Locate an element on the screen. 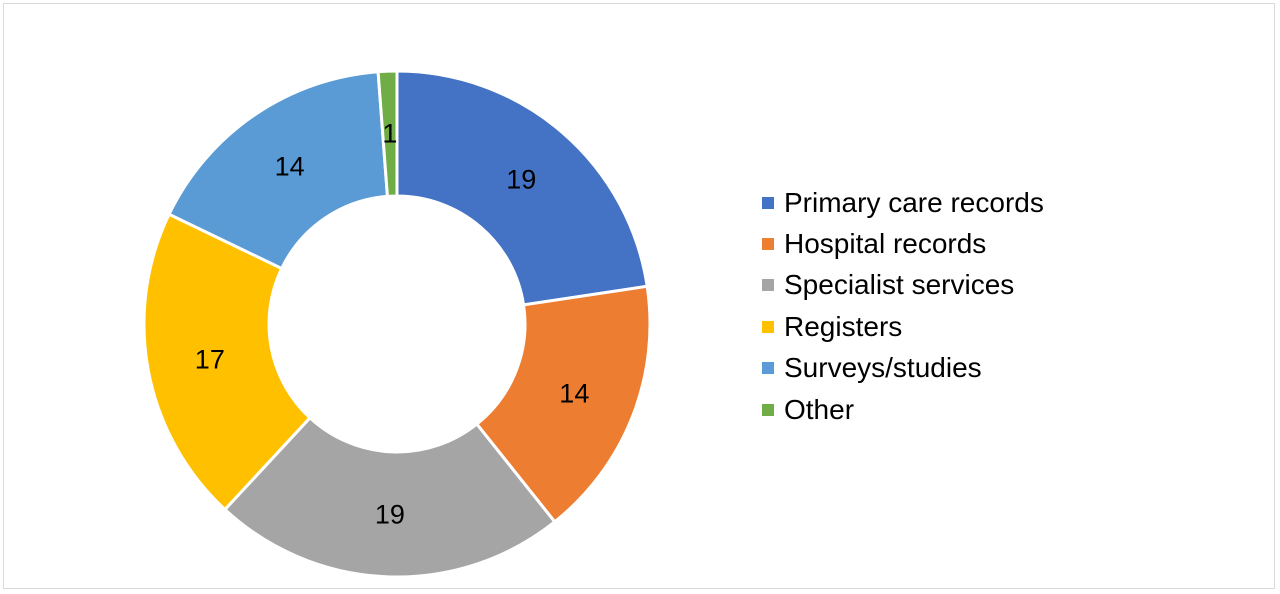 The width and height of the screenshot is (1280, 594). legend-item-primary-care-records: Primary care records is located at coordinates (903, 202).